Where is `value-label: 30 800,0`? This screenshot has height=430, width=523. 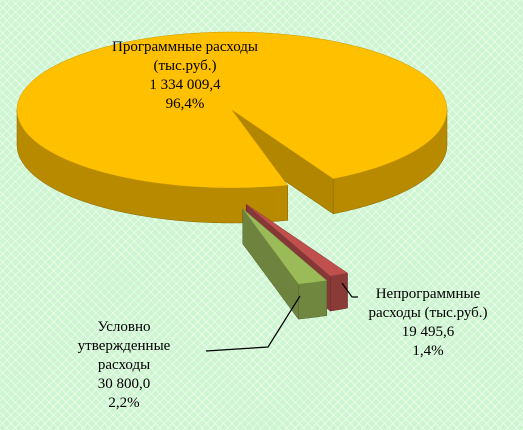
value-label: 30 800,0 is located at coordinates (124, 384).